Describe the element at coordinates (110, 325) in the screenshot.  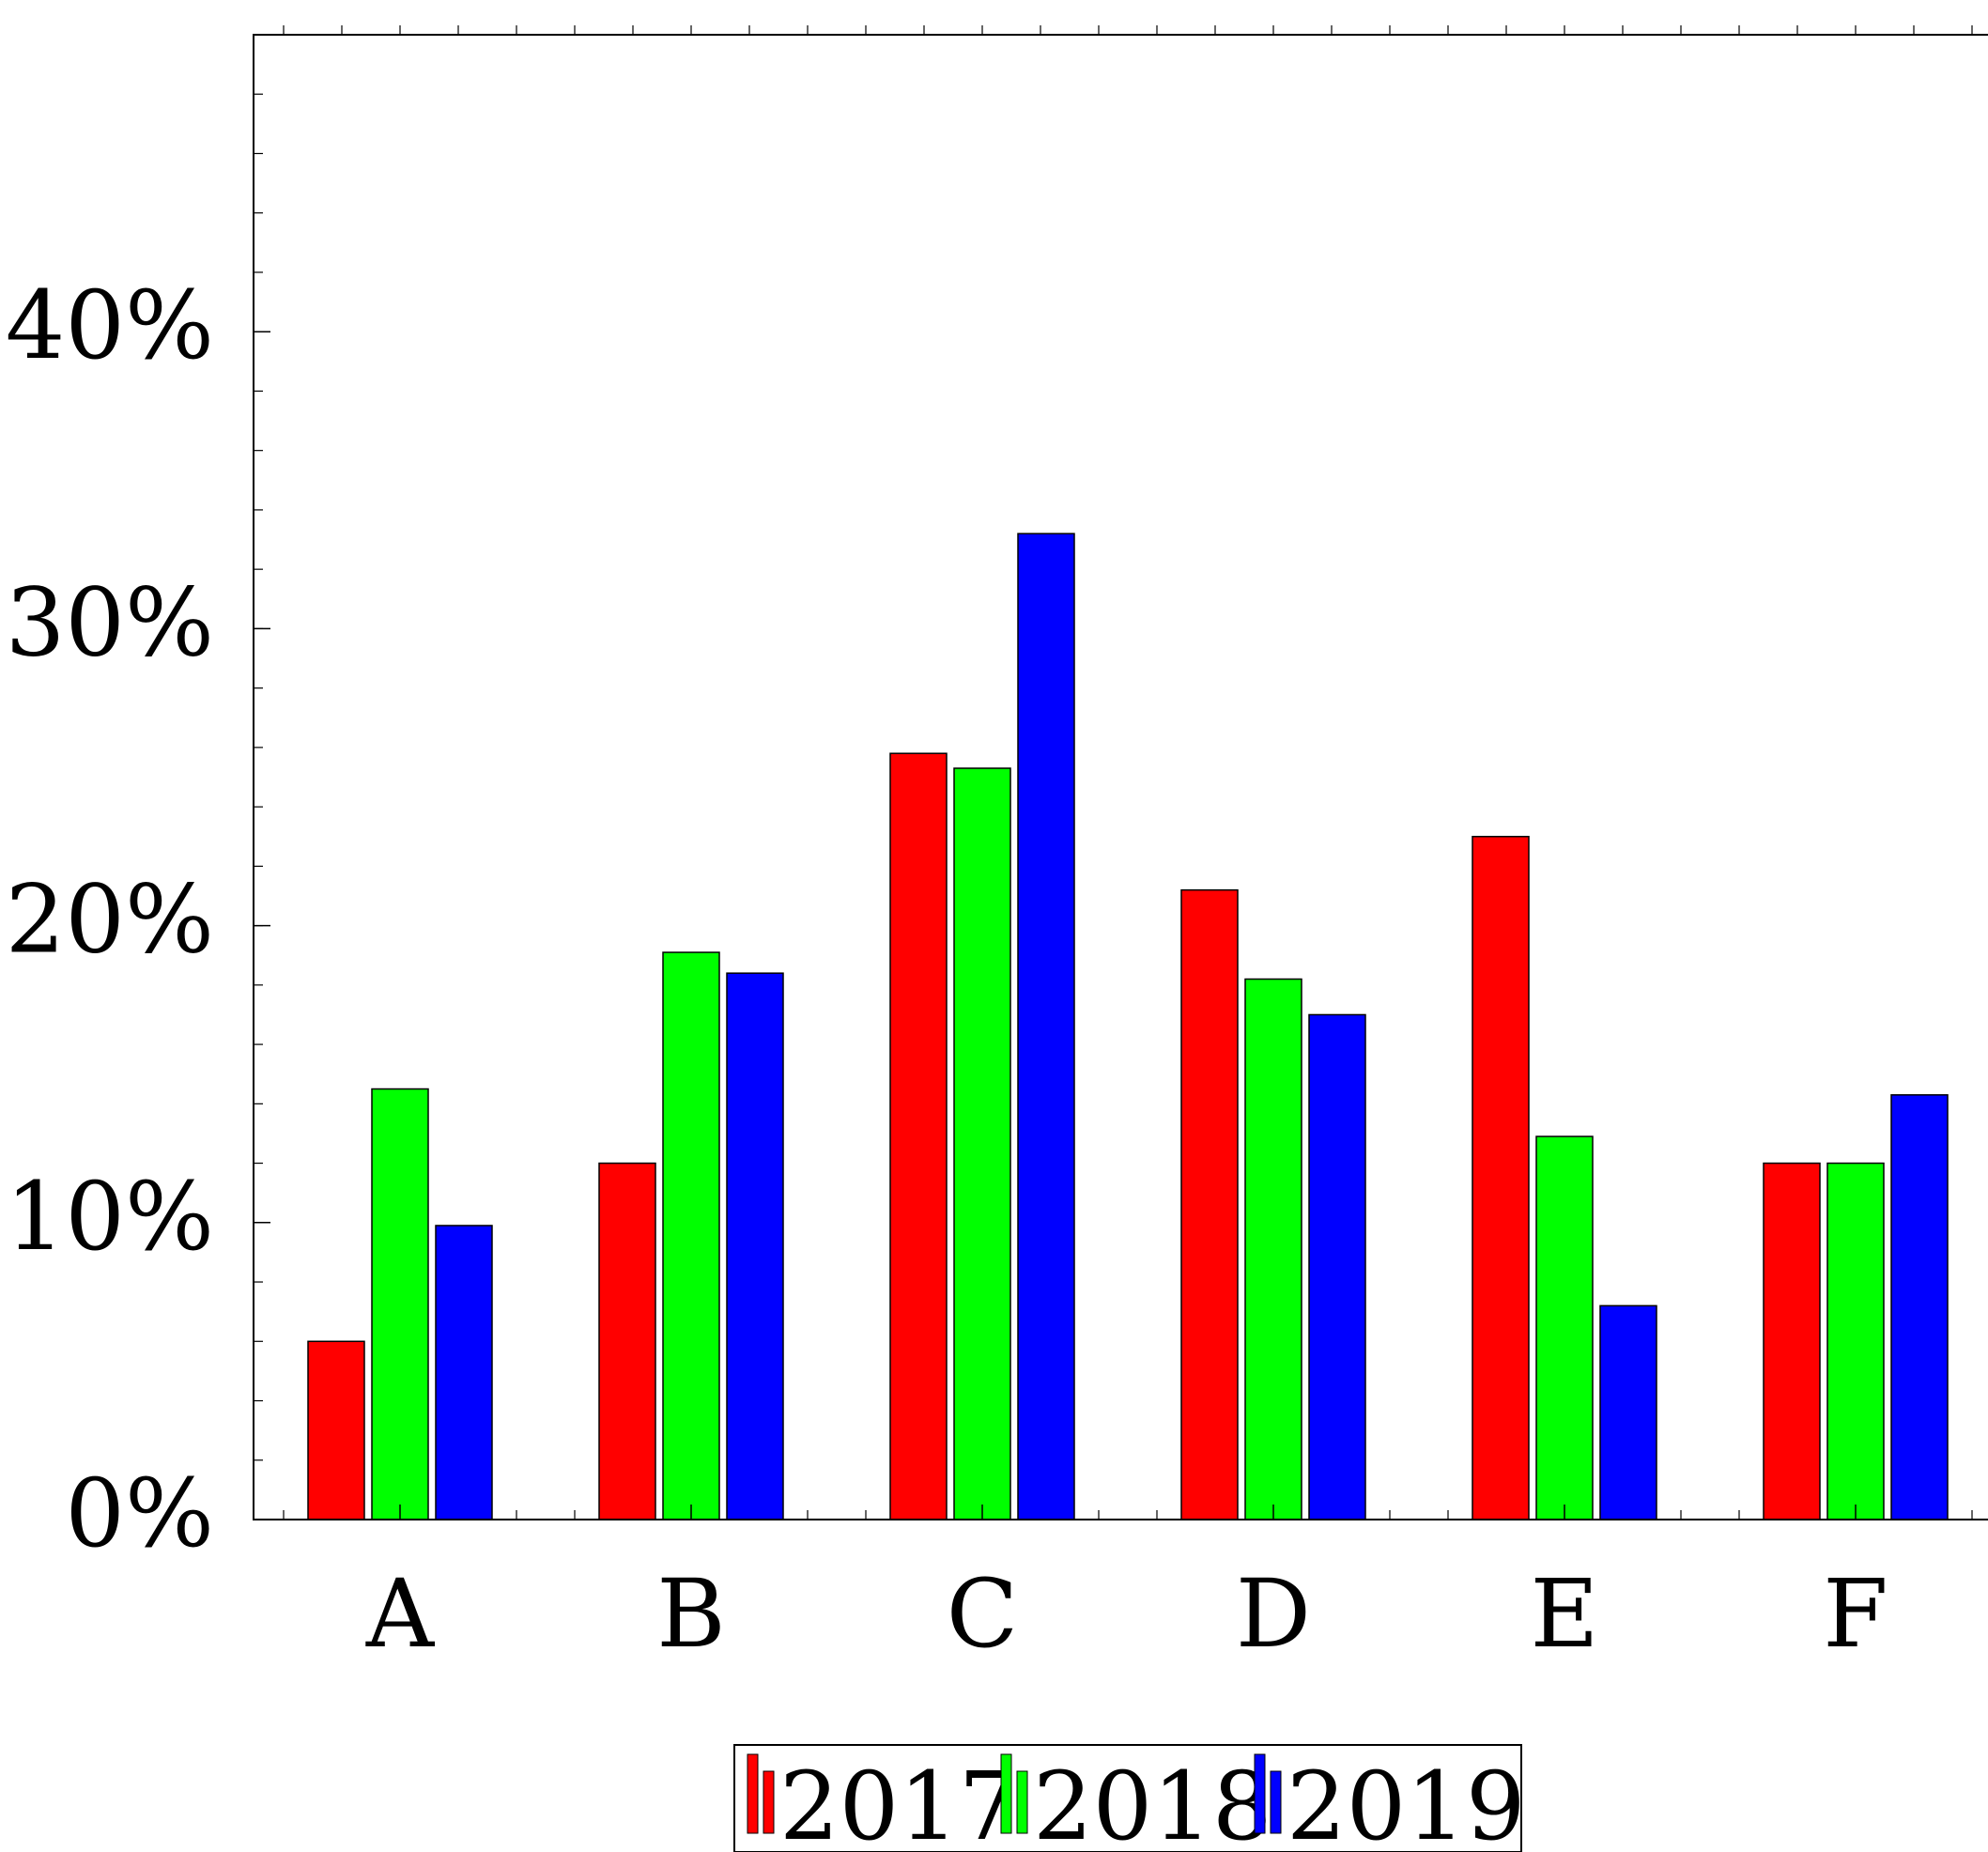
I see `y-tick-label: 40%` at that location.